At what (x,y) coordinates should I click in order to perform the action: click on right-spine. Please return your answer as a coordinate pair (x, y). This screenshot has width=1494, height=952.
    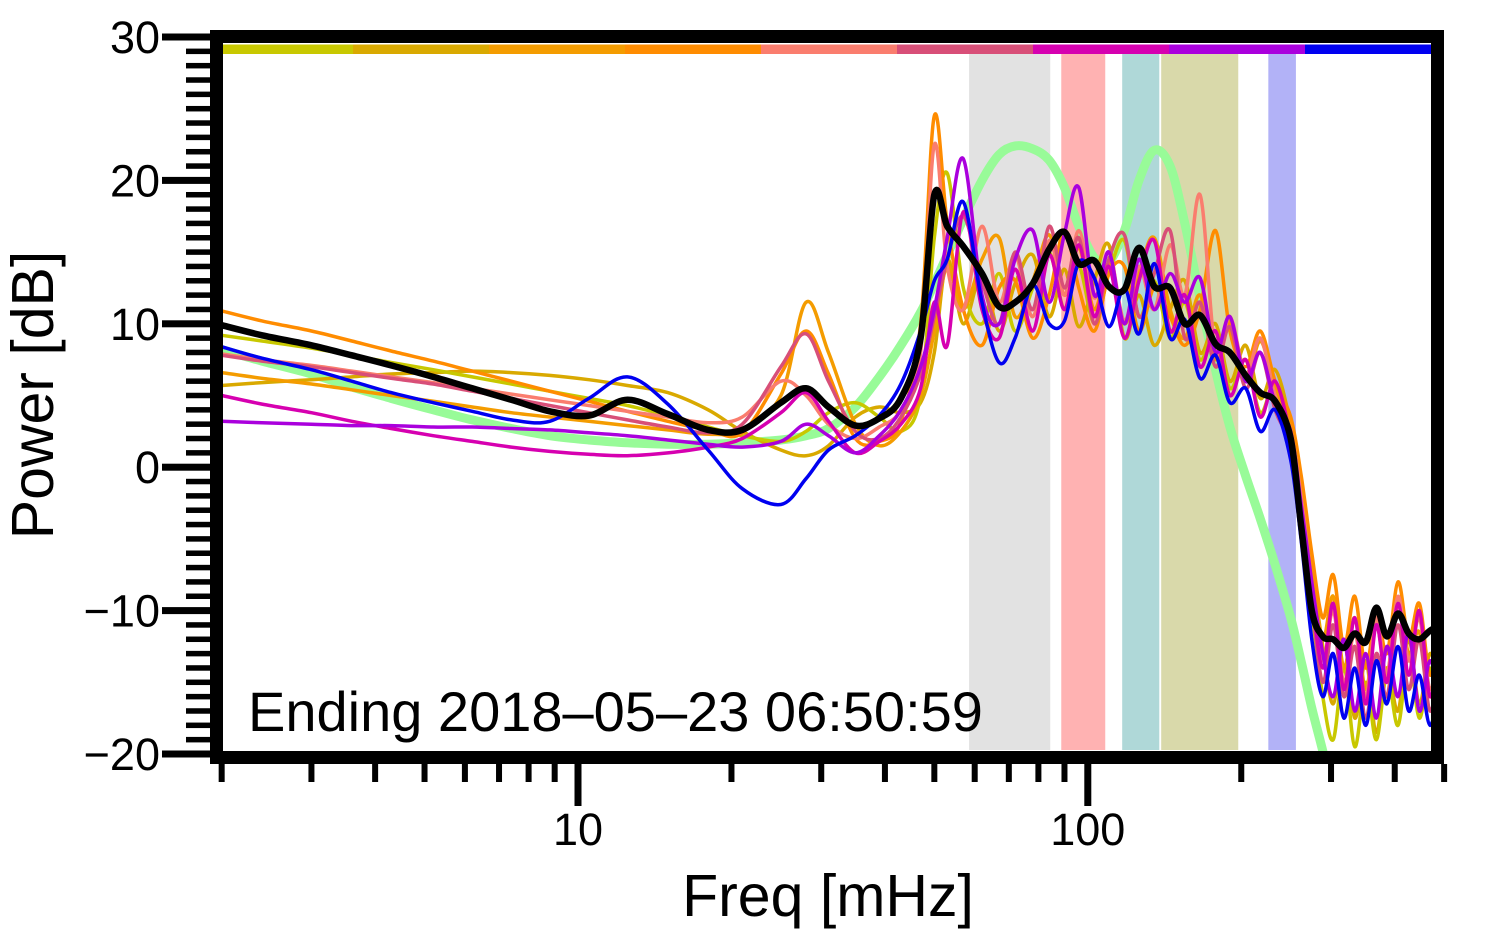
    Looking at the image, I should click on (1437, 397).